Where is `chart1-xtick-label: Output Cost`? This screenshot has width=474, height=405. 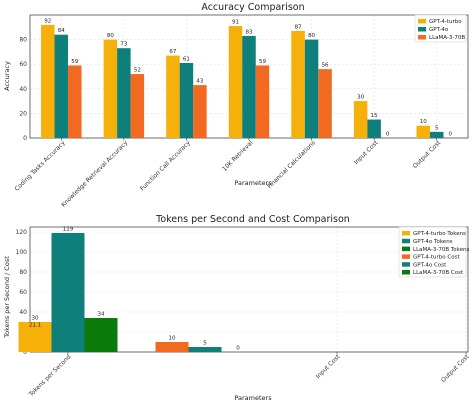
chart1-xtick-label: Output Cost is located at coordinates (427, 154).